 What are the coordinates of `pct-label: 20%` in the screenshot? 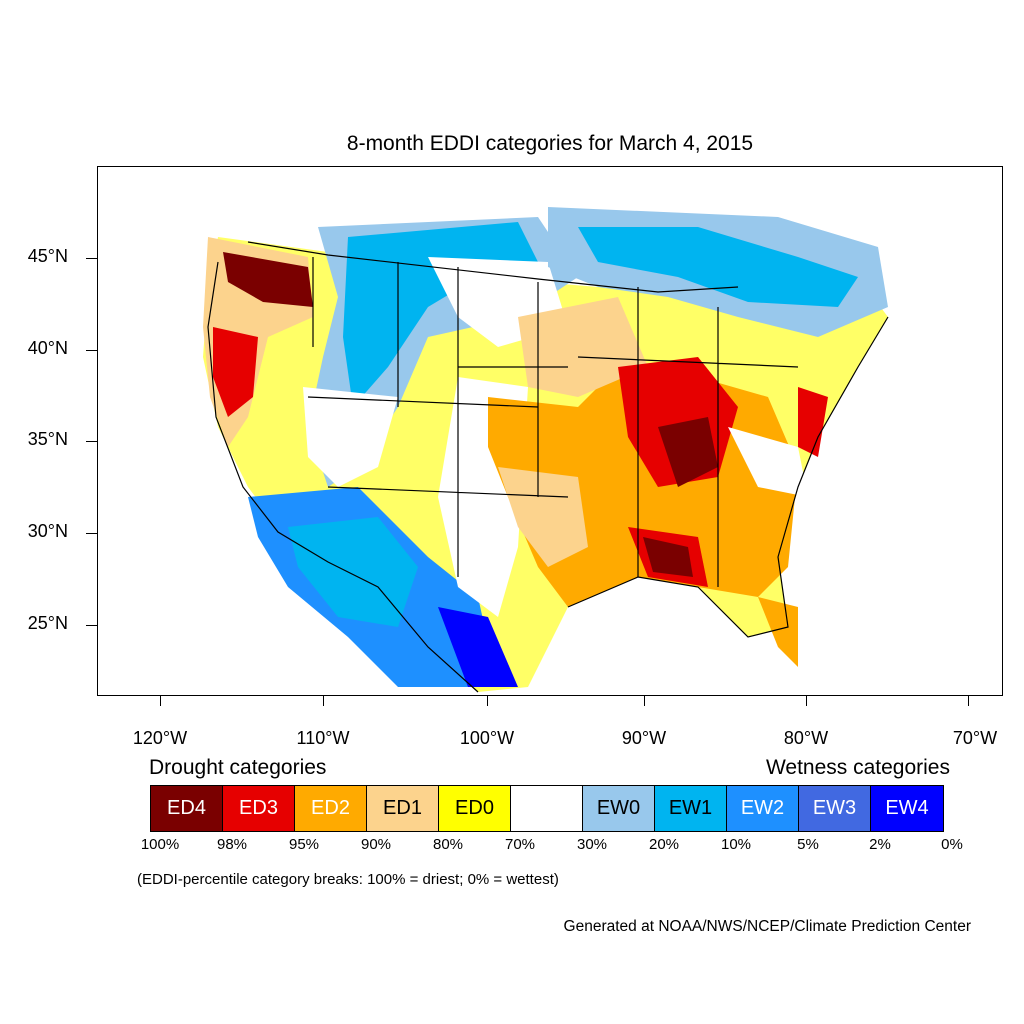 It's located at (664, 844).